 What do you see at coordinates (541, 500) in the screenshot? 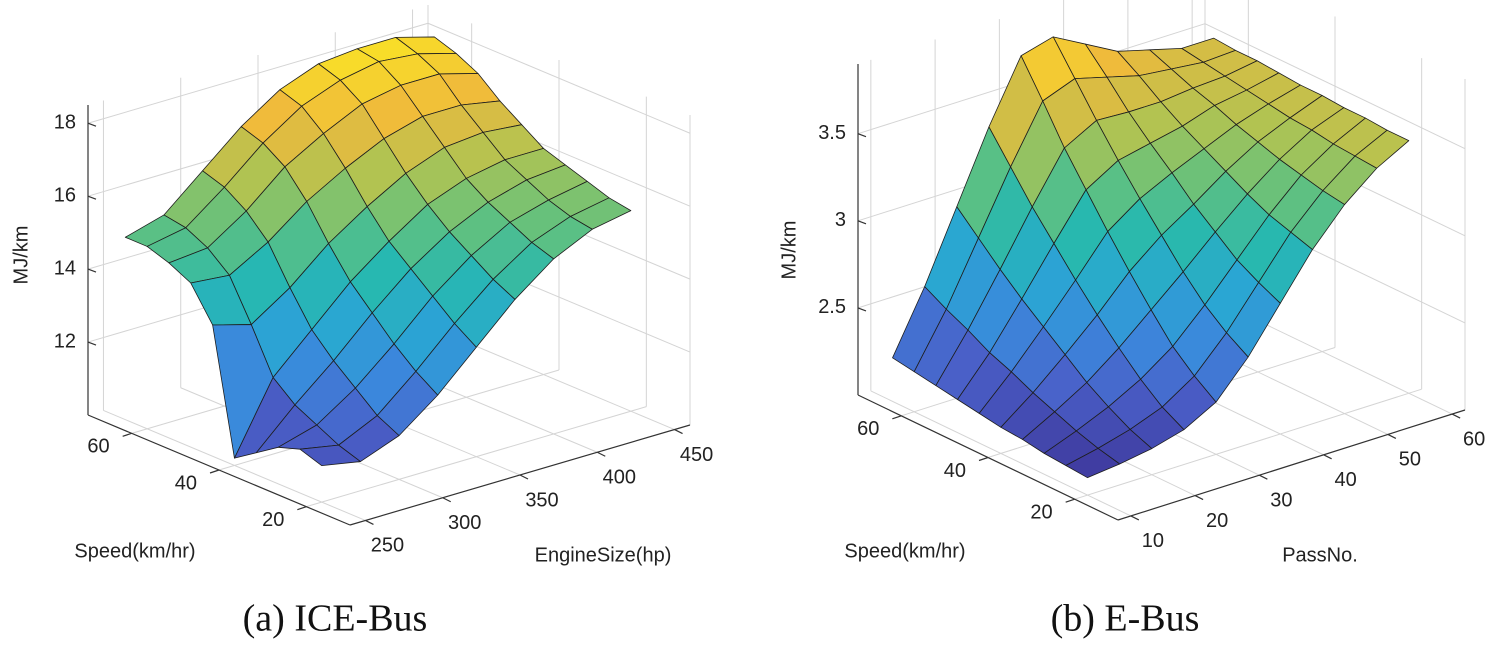
I see `x-tick-label: 350` at bounding box center [541, 500].